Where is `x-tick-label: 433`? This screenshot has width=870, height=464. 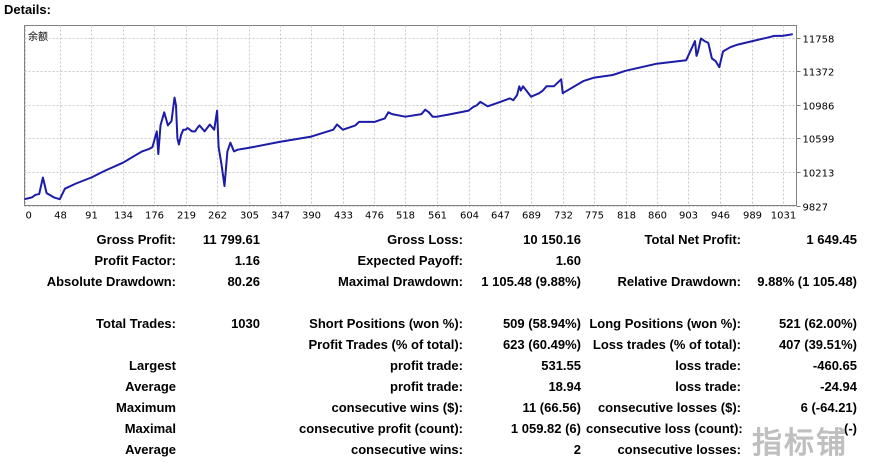 x-tick-label: 433 is located at coordinates (343, 216).